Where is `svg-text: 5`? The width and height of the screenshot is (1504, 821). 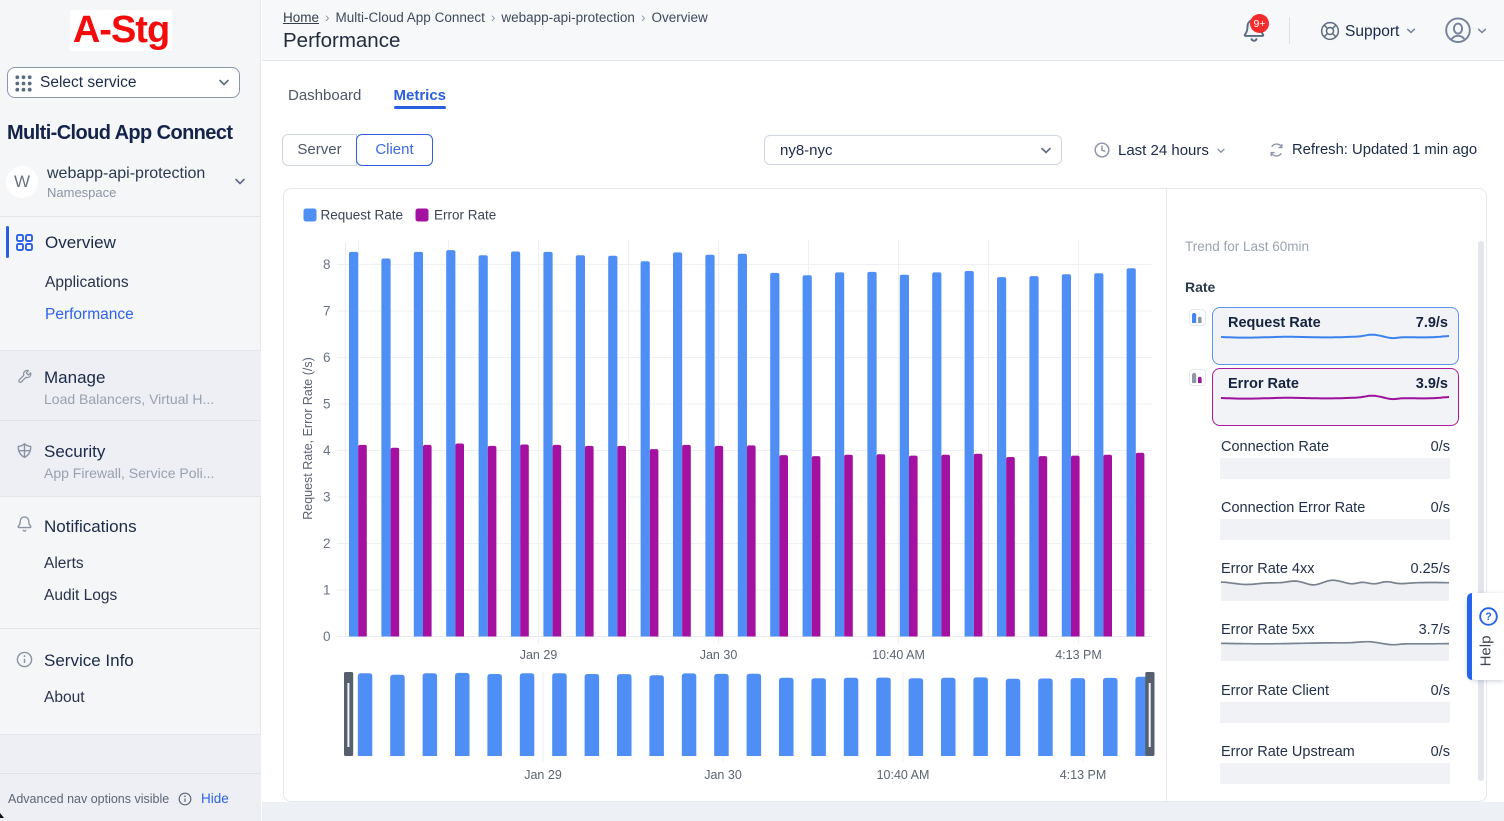
svg-text: 5 is located at coordinates (327, 404).